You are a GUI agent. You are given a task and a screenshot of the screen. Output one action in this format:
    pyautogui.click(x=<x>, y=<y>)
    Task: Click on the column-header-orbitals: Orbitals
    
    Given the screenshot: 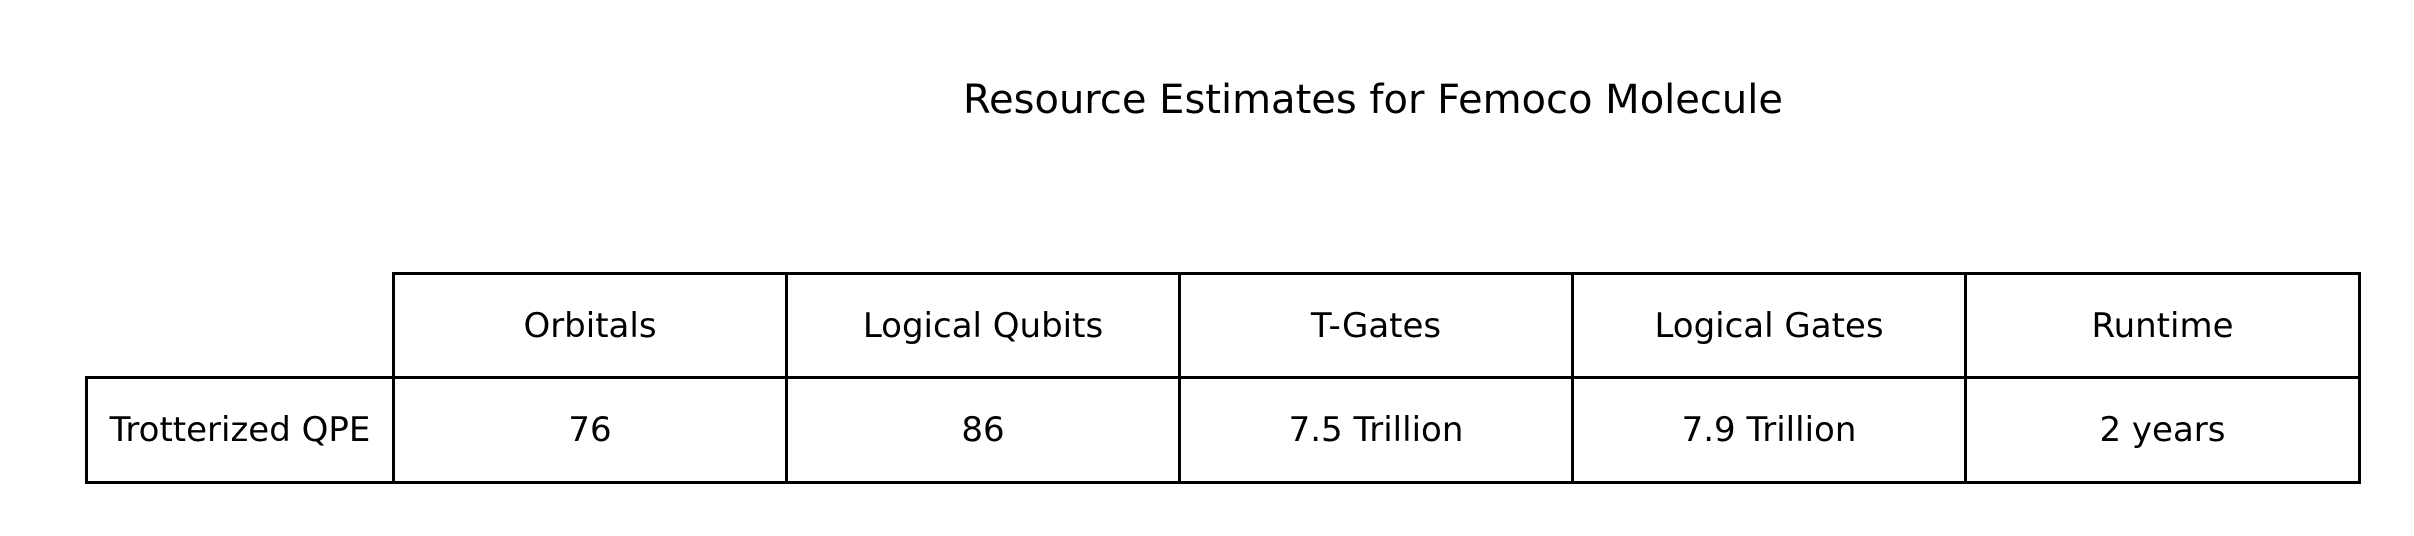 What is the action you would take?
    pyautogui.click(x=590, y=325)
    